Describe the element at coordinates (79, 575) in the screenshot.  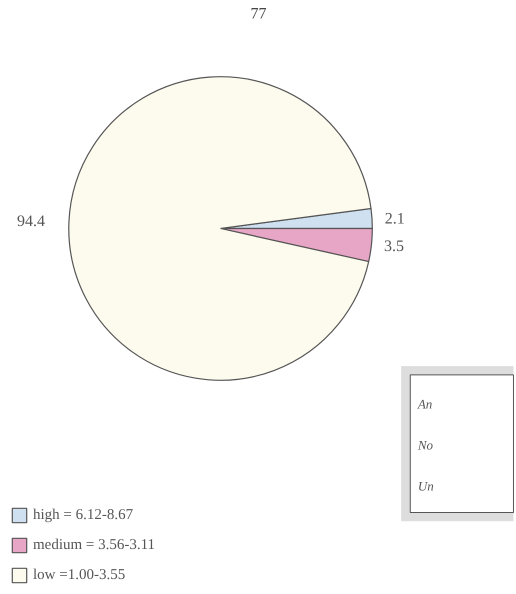
I see `legend-label: low =1.00-3.55` at that location.